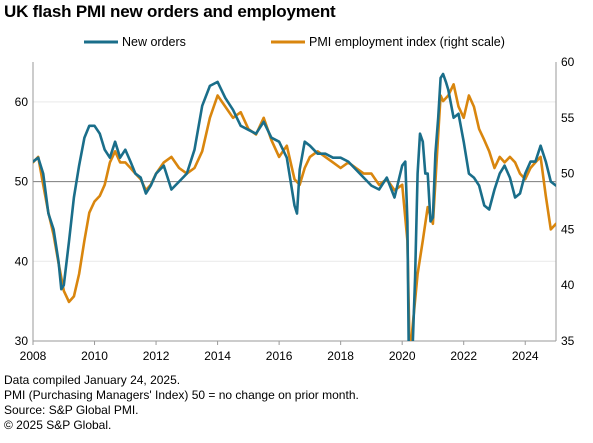 This screenshot has height=443, width=593. What do you see at coordinates (279, 356) in the screenshot?
I see `x-tick-label: 2016` at bounding box center [279, 356].